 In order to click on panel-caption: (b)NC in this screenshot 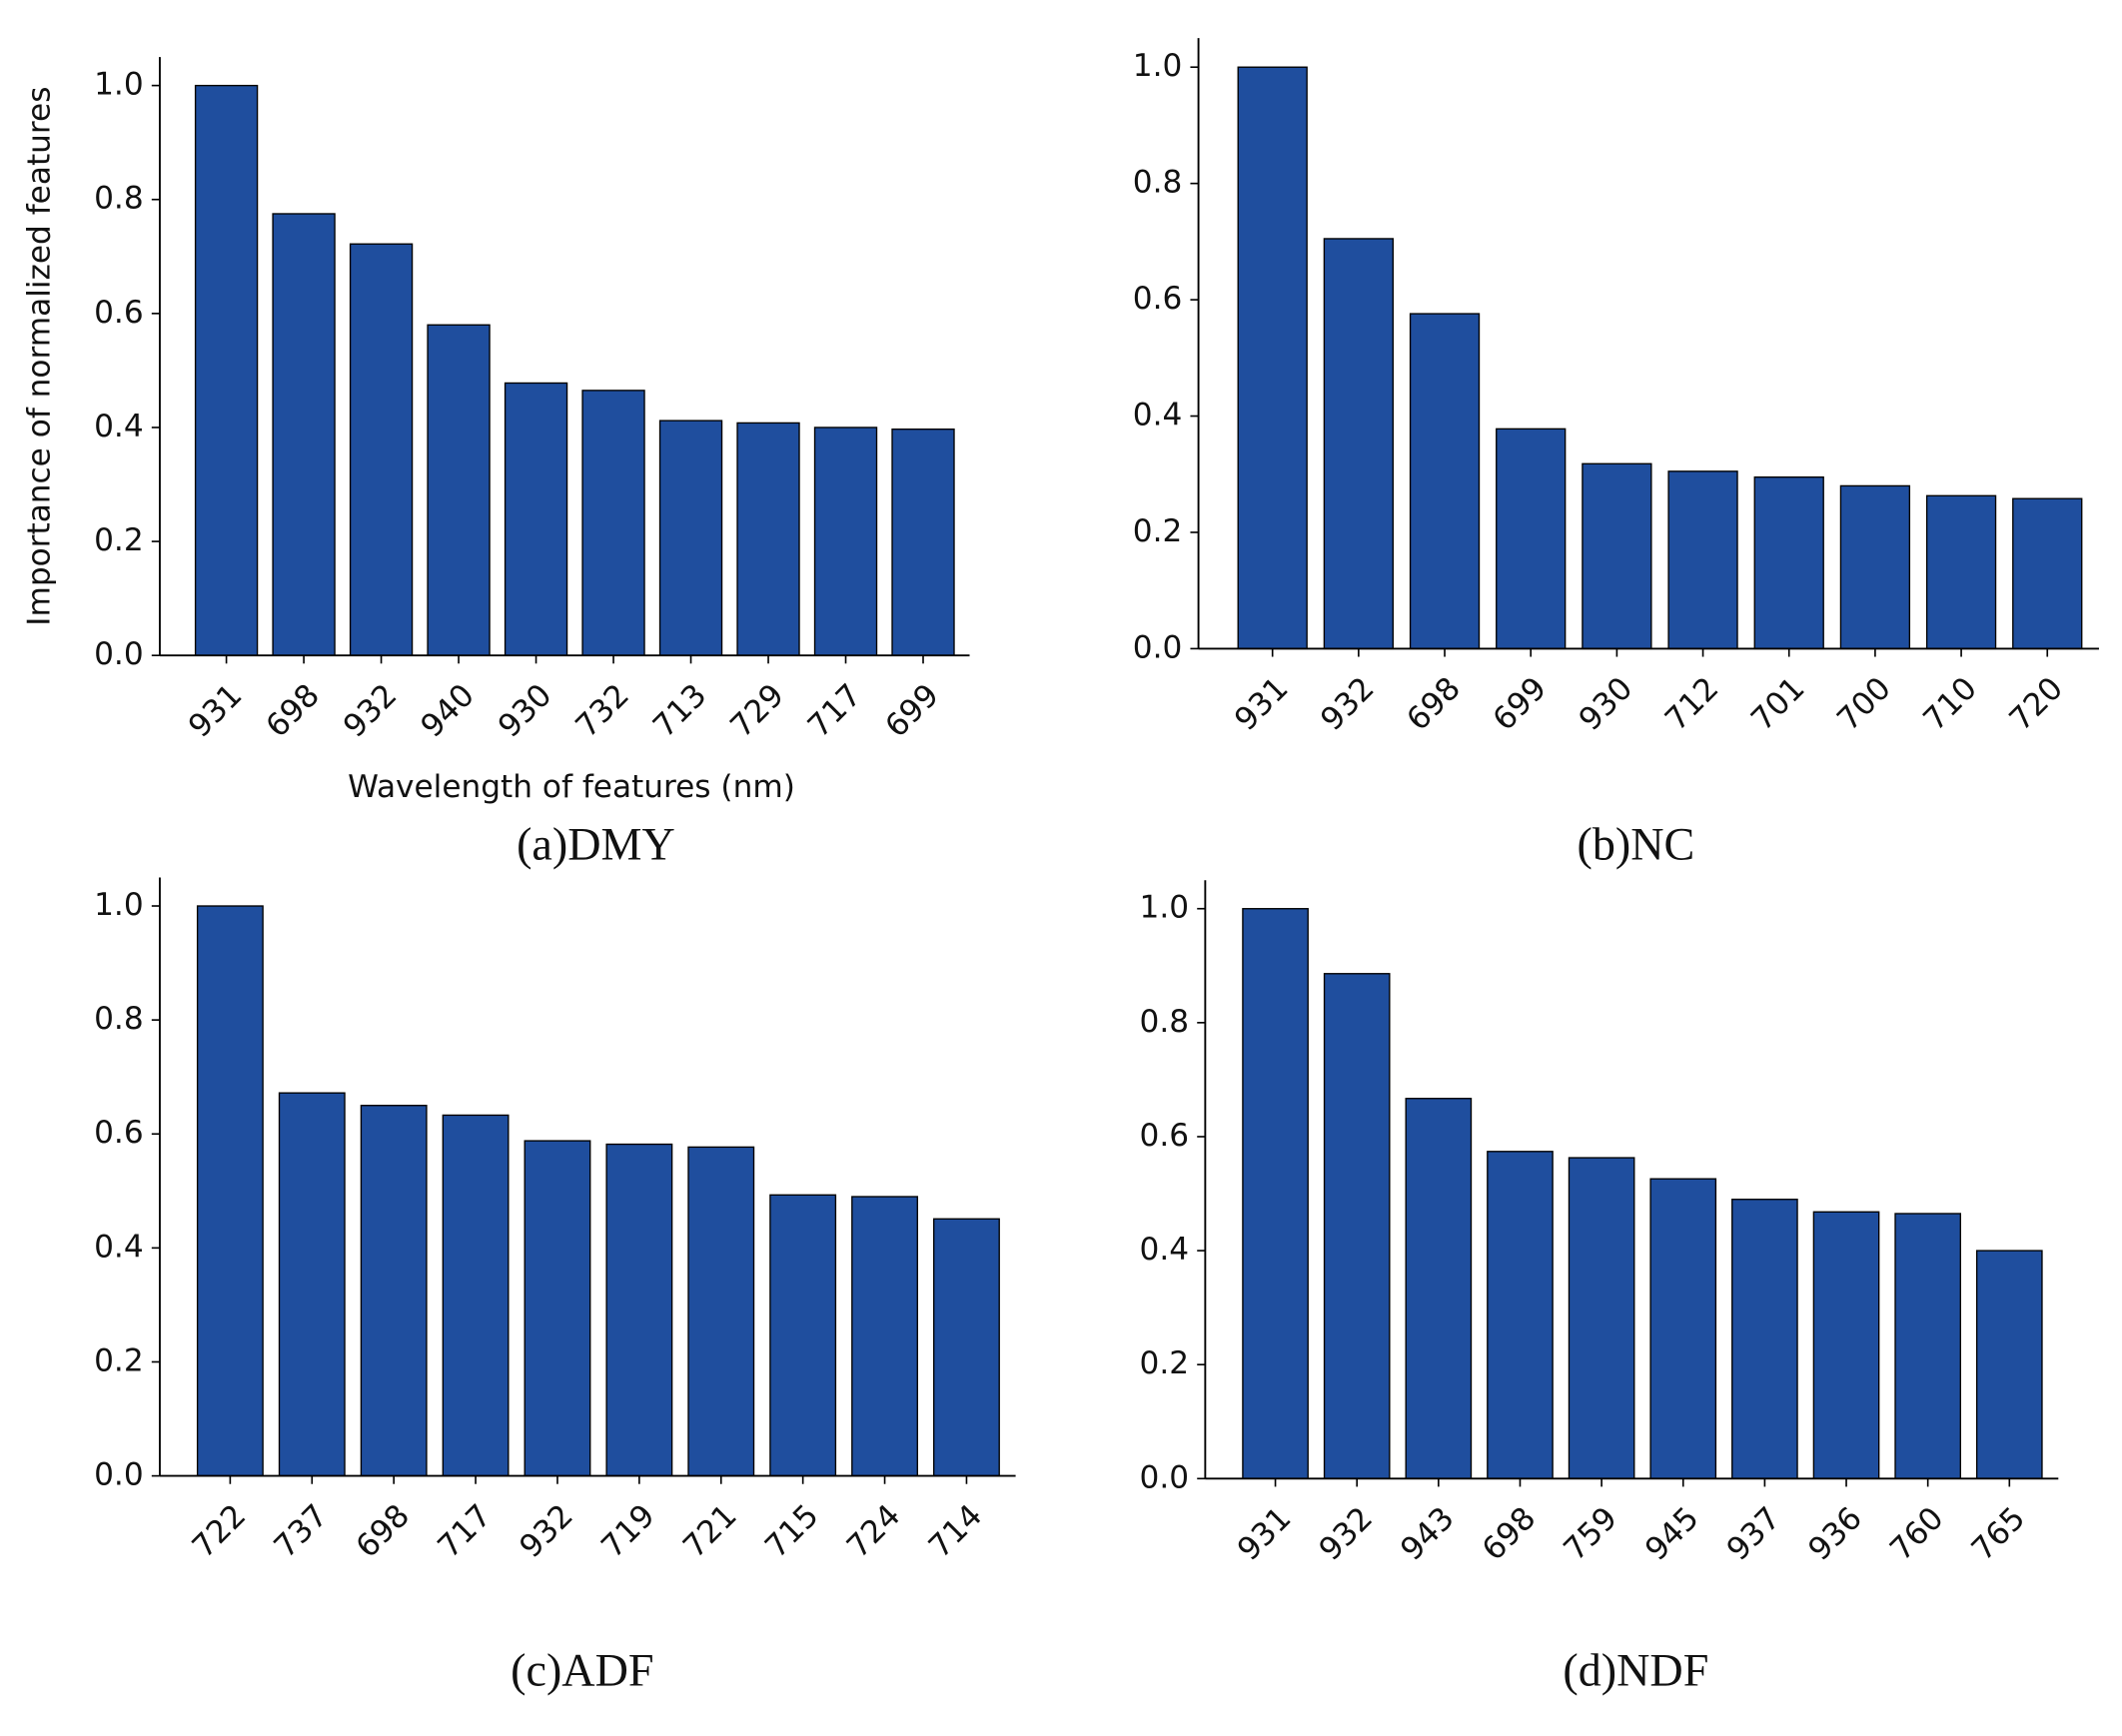, I will do `click(1636, 844)`.